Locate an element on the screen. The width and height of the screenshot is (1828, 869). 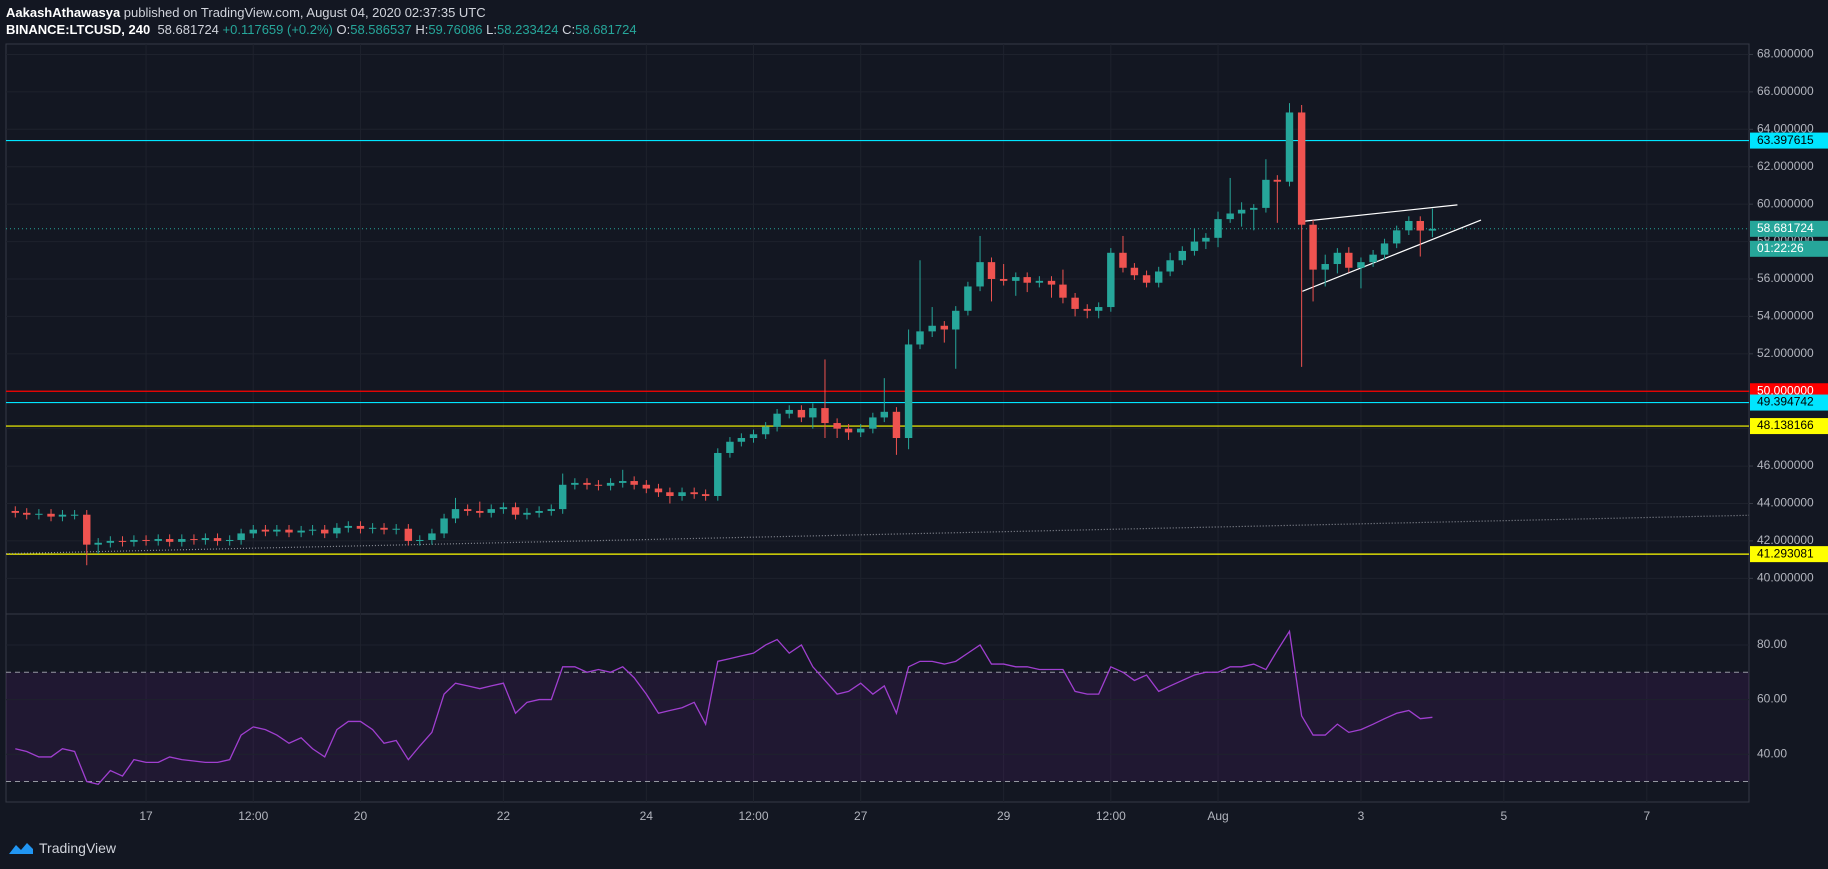
symbol: BINANCE:LTCUSD, 240 is located at coordinates (78, 29).